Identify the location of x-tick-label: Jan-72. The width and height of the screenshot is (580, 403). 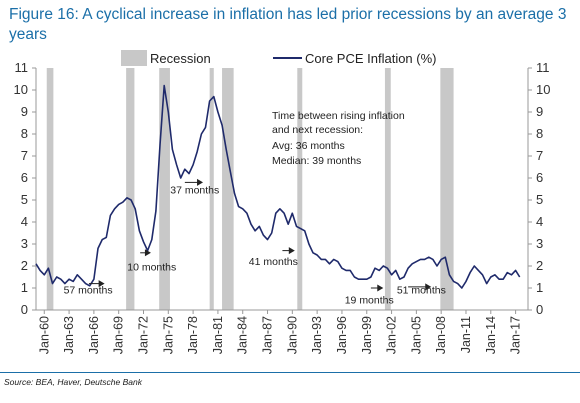
(143, 335).